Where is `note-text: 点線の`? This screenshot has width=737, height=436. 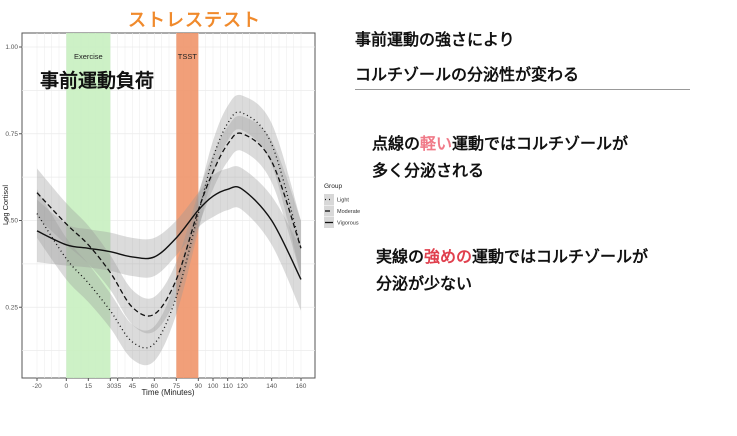
note-text: 点線の is located at coordinates (396, 143).